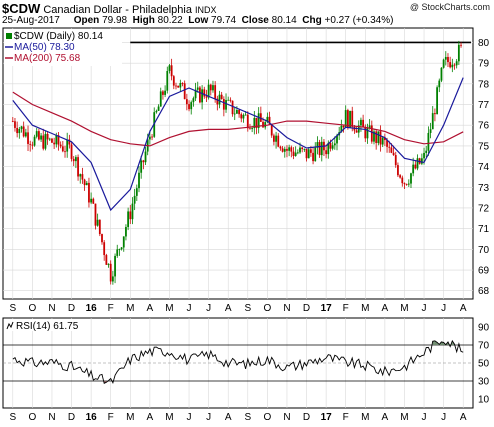 This screenshot has height=427, width=494. What do you see at coordinates (170, 20) in the screenshot?
I see `high-value: 80.22` at bounding box center [170, 20].